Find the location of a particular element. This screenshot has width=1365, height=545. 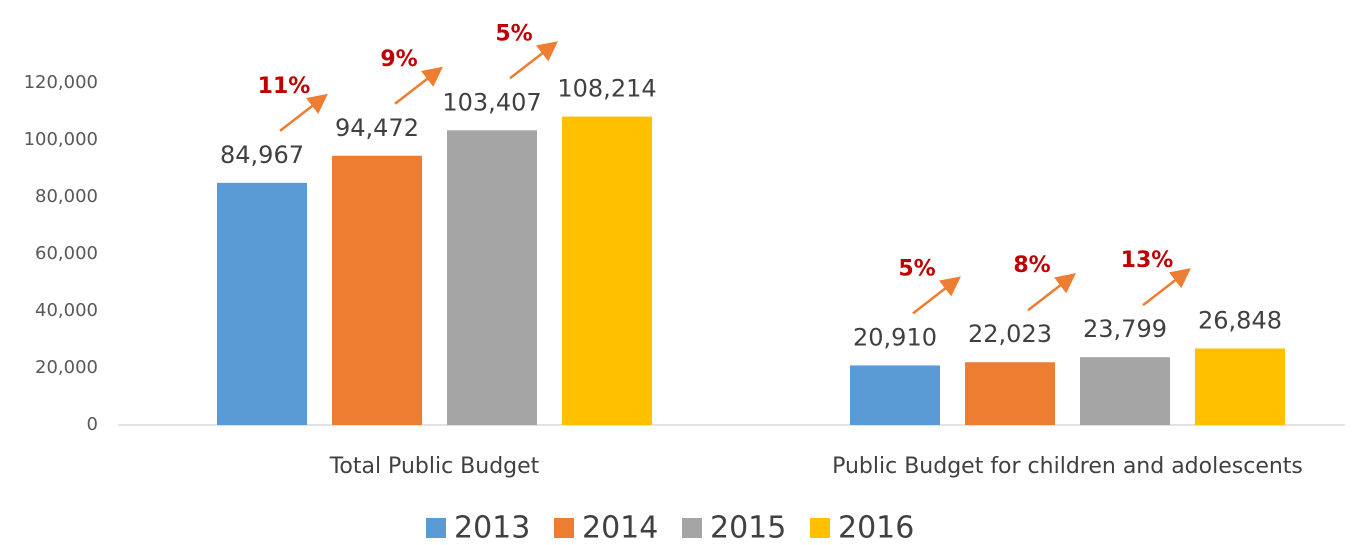

y-tick-label: 100,000 is located at coordinates (61, 139).